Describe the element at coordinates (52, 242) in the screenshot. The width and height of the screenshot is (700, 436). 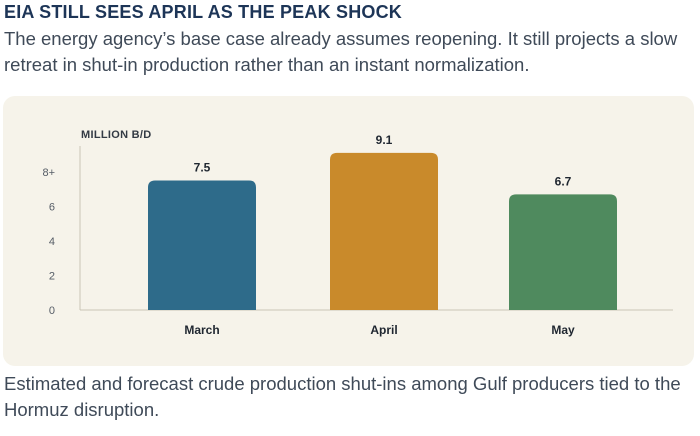
I see `y-tick-label: 4` at that location.